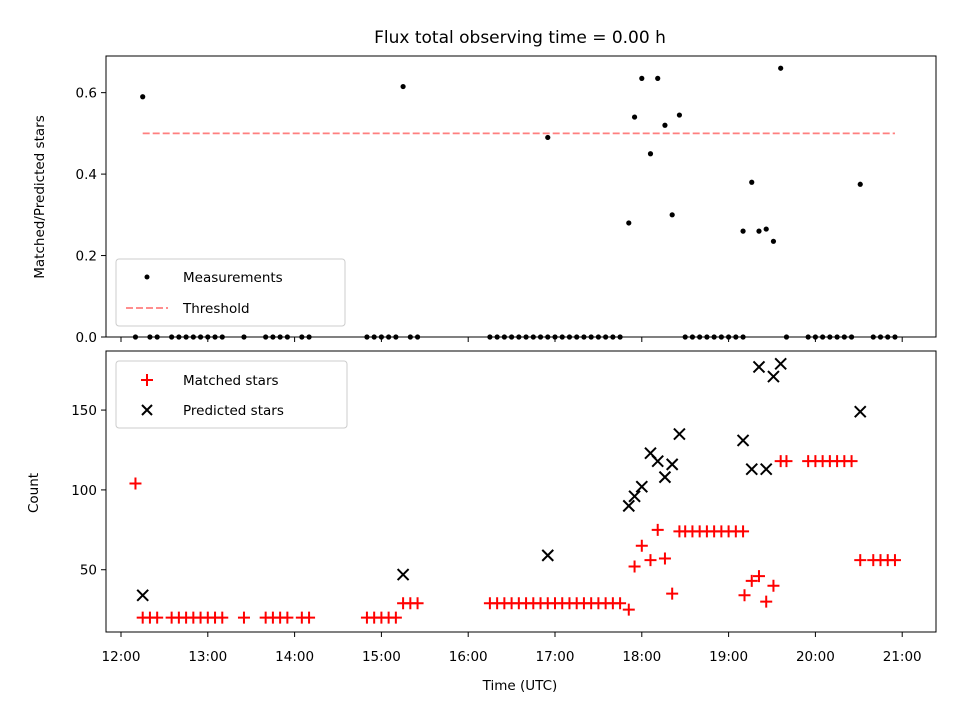 The height and width of the screenshot is (720, 960). Describe the element at coordinates (86, 94) in the screenshot. I see `y-tick-label: 0.6` at that location.